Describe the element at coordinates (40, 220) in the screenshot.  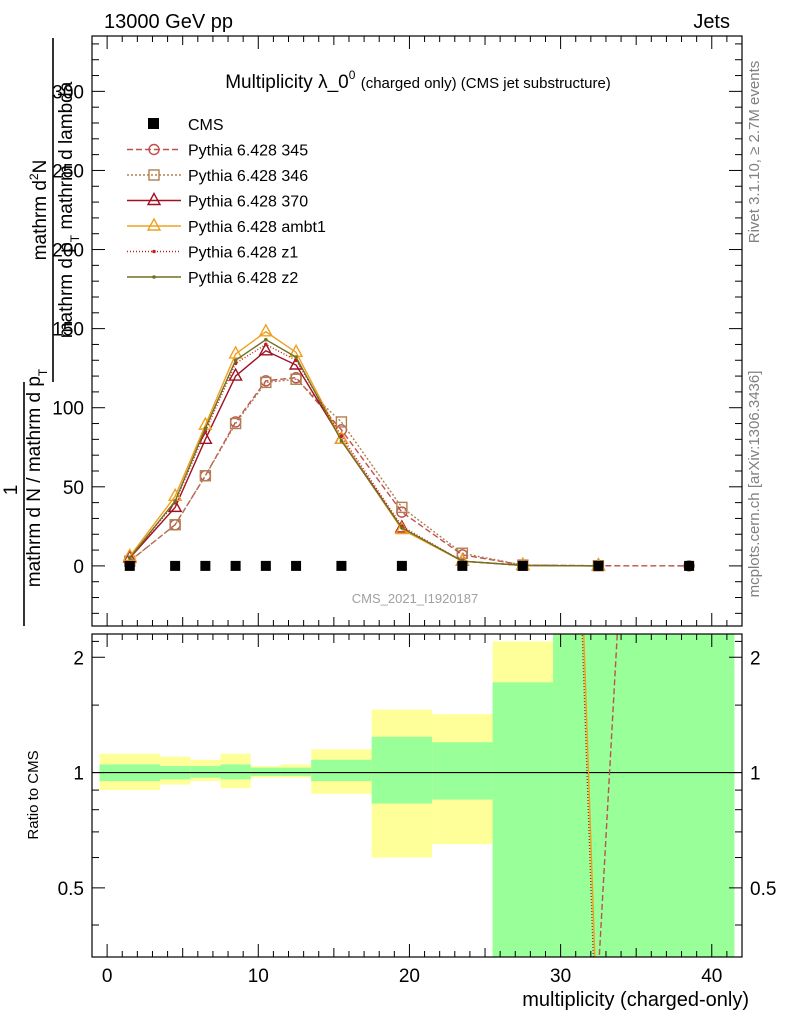
I see `ylabel-num: mathrm d` at that location.